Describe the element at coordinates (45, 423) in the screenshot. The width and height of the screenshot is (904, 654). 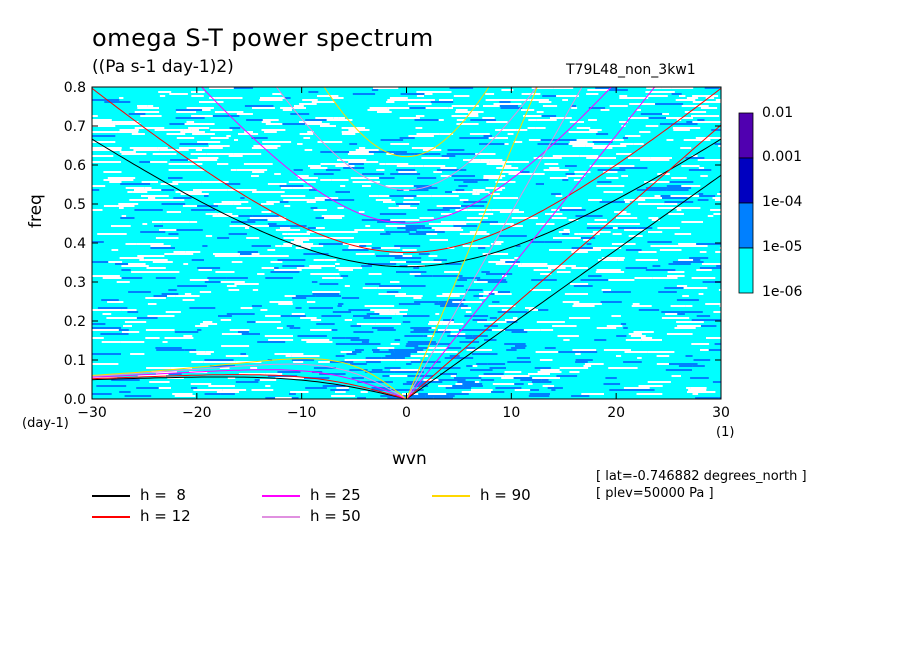
I see `y-axis-unit: (day-1)` at that location.